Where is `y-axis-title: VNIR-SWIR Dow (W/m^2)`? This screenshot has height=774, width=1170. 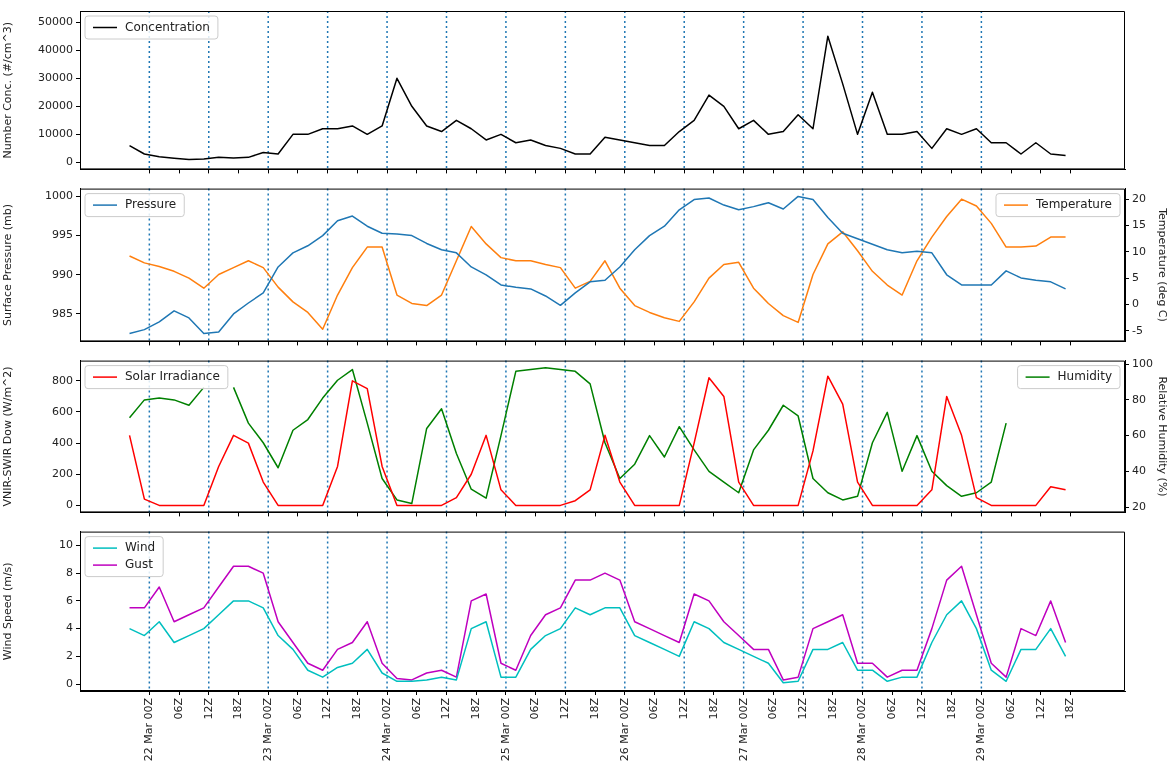
y-axis-title: VNIR-SWIR Dow (W/m^2) is located at coordinates (8, 436).